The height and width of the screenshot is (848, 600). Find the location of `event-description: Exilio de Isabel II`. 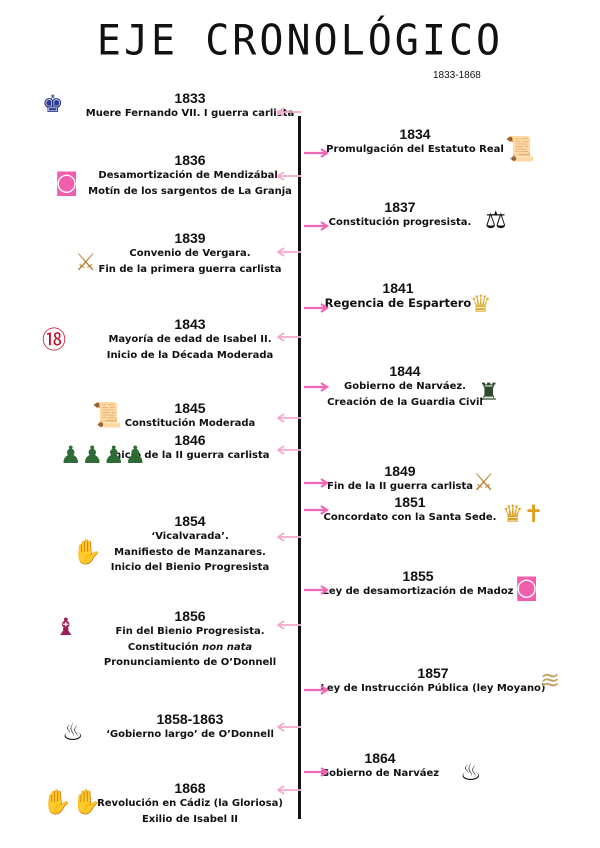

event-description: Exilio de Isabel II is located at coordinates (190, 819).